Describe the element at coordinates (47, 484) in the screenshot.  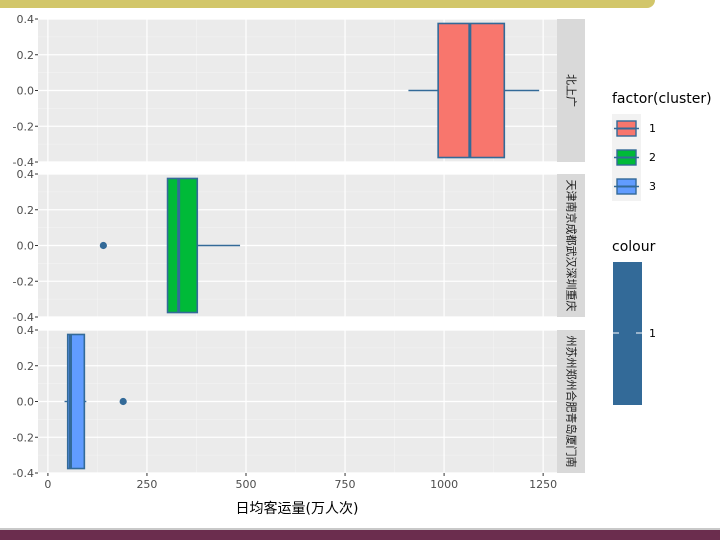
I see `x-tick-label: 0` at that location.